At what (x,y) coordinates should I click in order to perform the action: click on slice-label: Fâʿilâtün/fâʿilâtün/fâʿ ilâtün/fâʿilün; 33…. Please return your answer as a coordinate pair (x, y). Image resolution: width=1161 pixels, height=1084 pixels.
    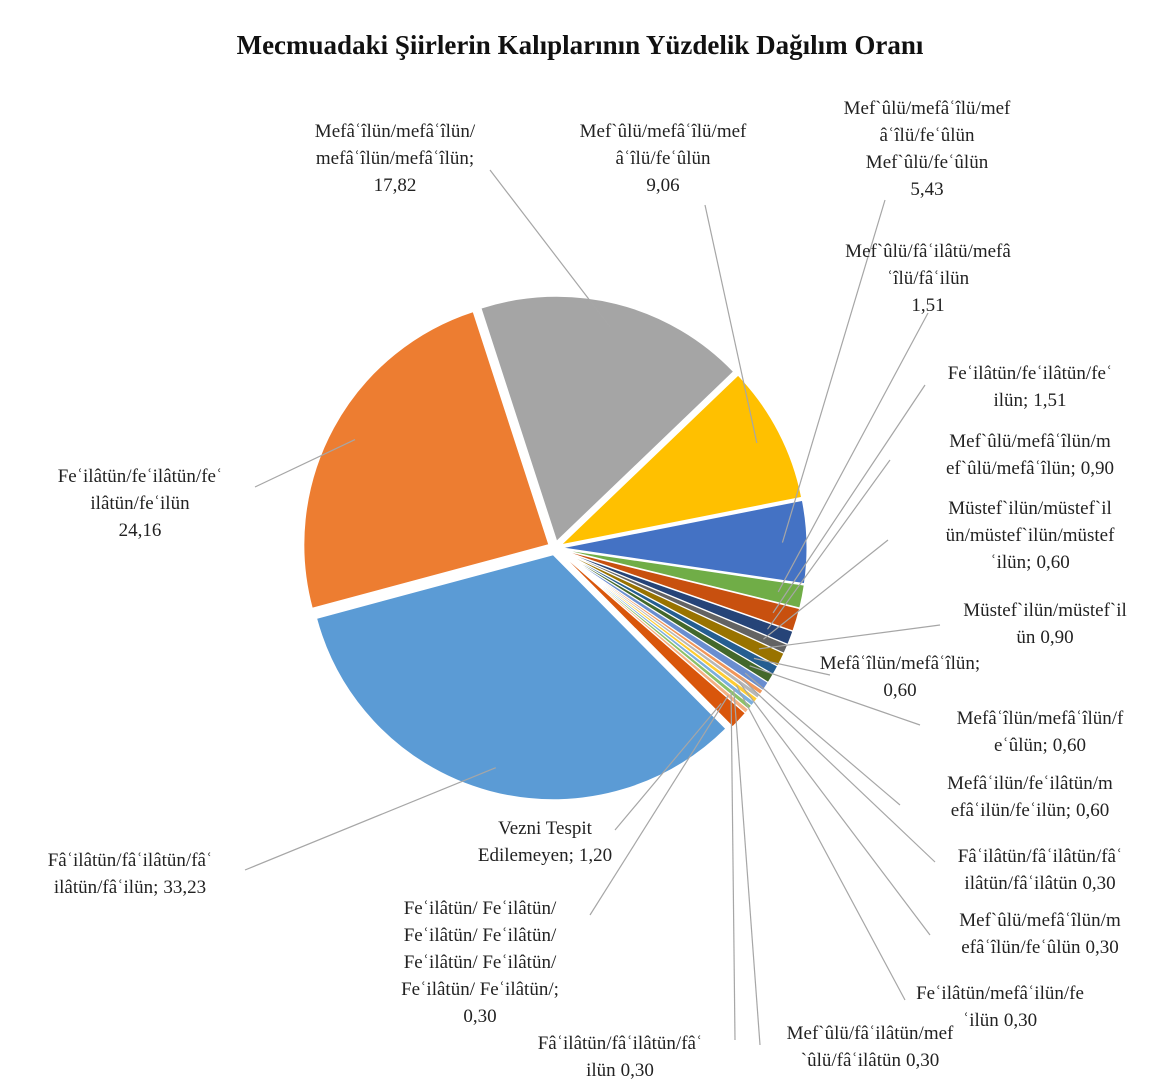
    Looking at the image, I should click on (130, 874).